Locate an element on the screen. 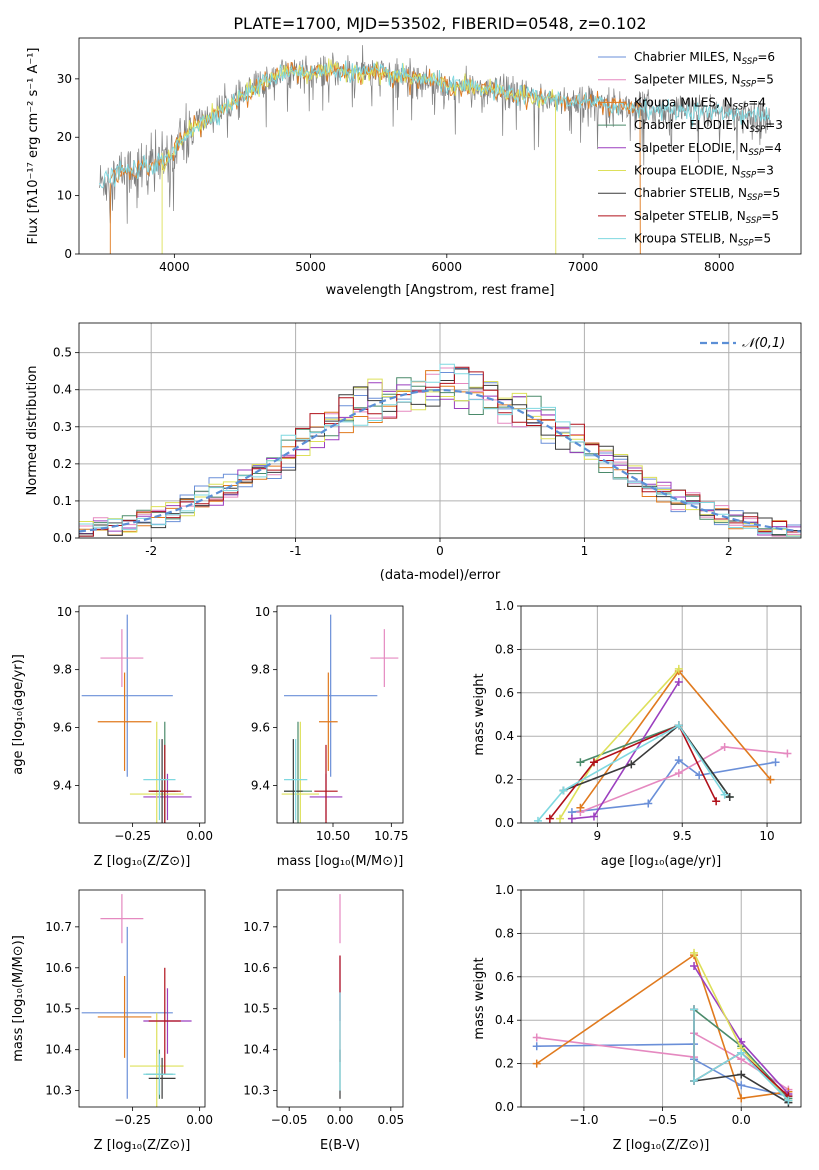 Image resolution: width=819 pixels, height=1170 pixels. mass_vs_ebv-ytick-label: 10.6 is located at coordinates (256, 968).